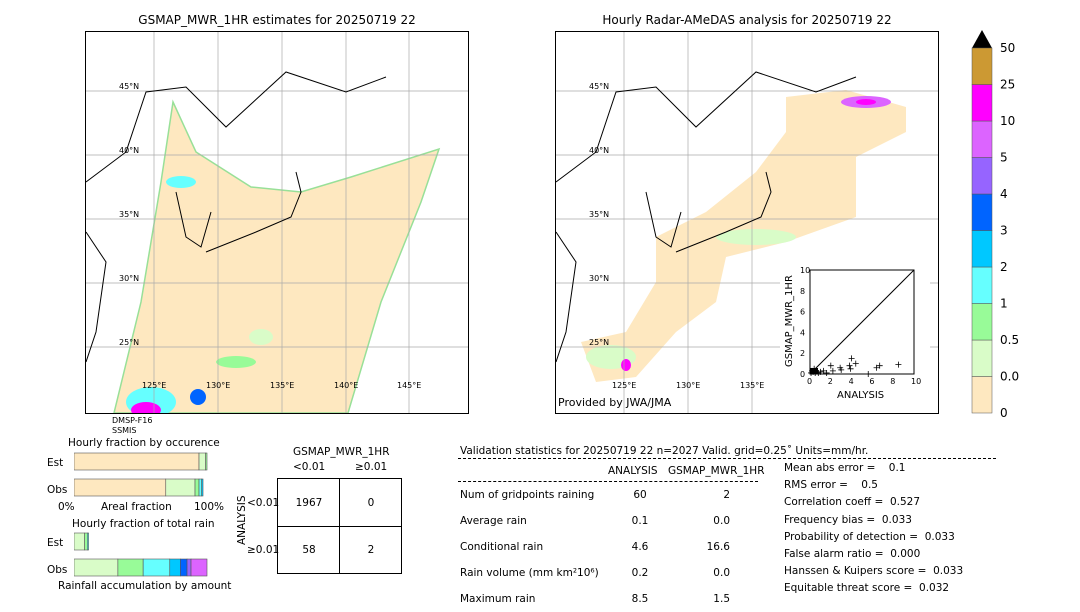 This screenshot has width=1080, height=612. What do you see at coordinates (874, 571) in the screenshot?
I see `score: Hanssen & Kuipers score = 0.033` at bounding box center [874, 571].